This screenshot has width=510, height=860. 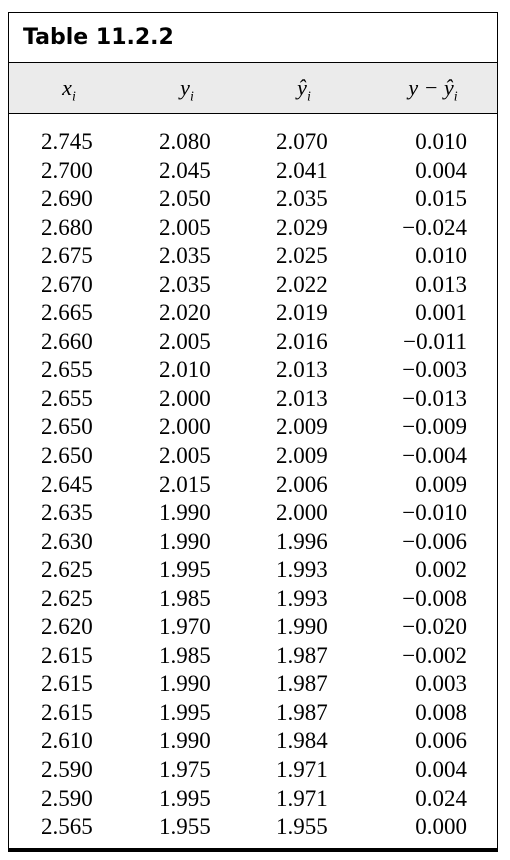 What do you see at coordinates (253, 570) in the screenshot?
I see `table-row: 2.625 1.995 1.993 0.002` at bounding box center [253, 570].